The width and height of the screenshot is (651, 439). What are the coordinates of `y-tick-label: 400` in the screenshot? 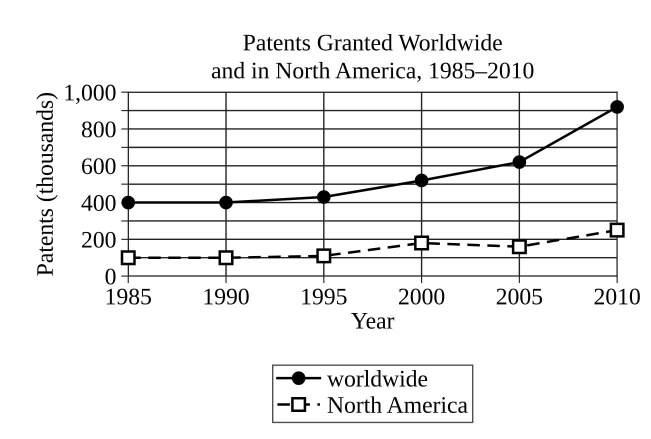 It's located at (98, 203).